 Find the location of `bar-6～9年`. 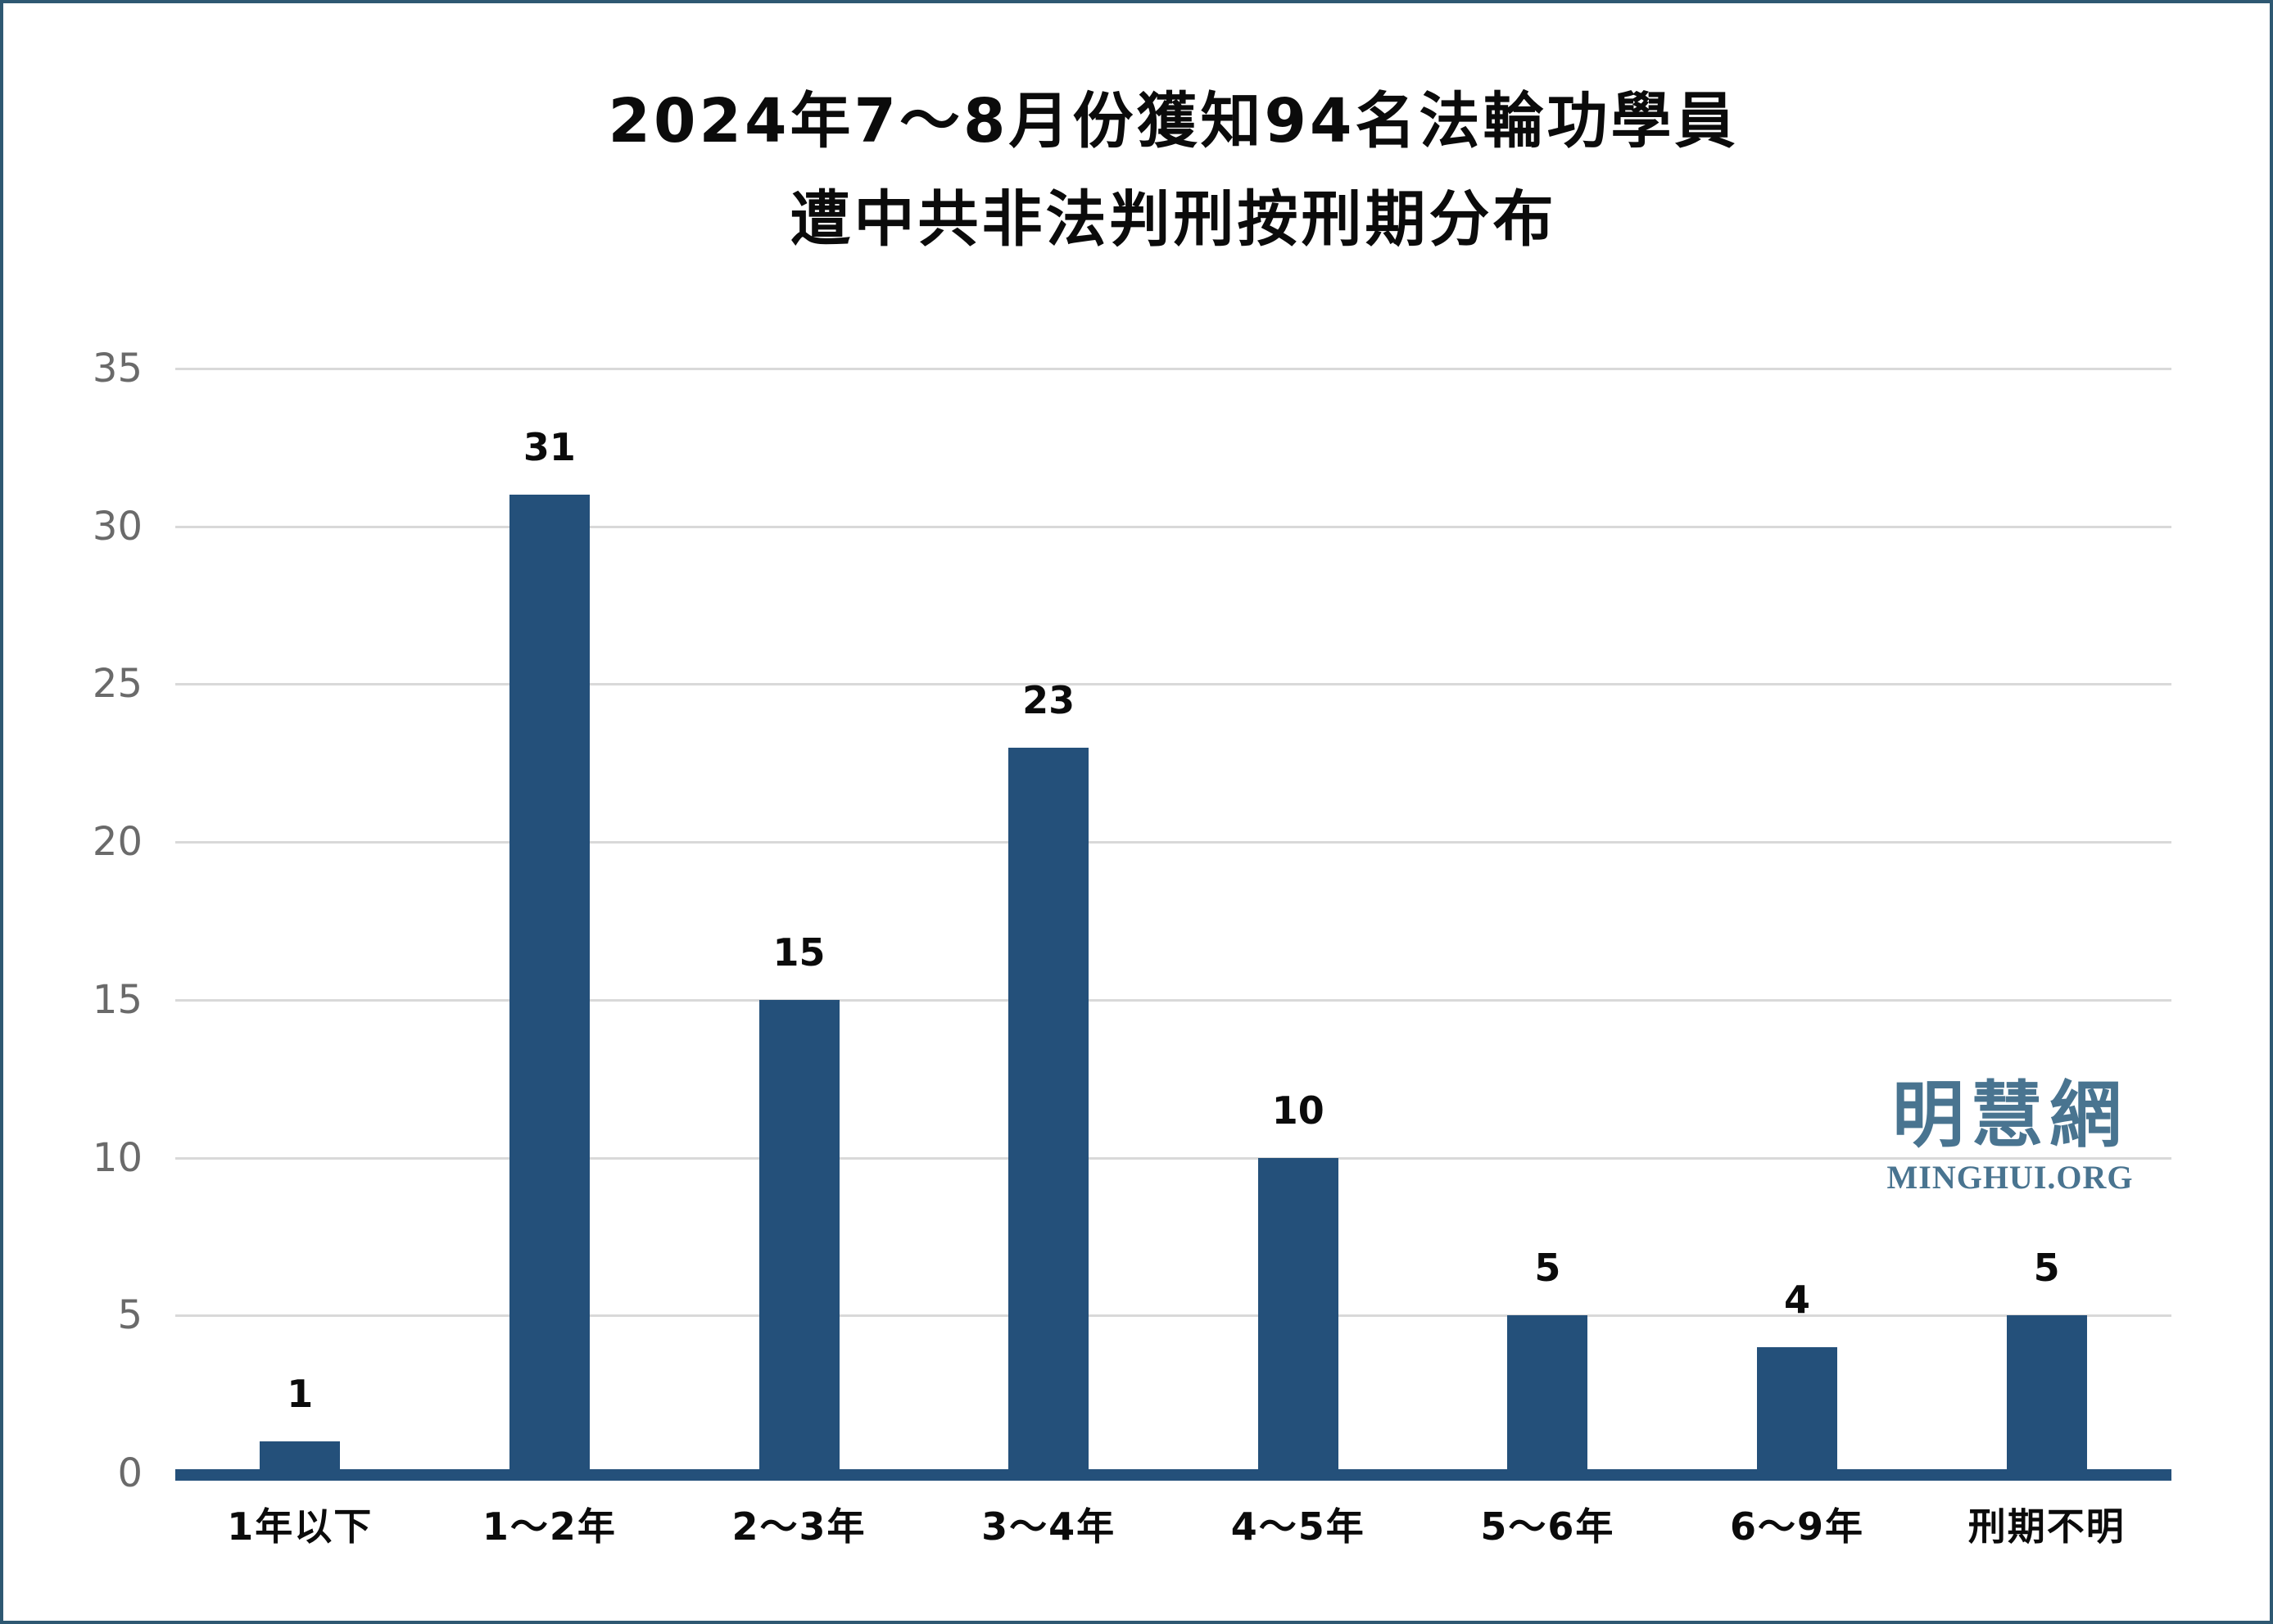

bar-6～9年 is located at coordinates (1797, 1410).